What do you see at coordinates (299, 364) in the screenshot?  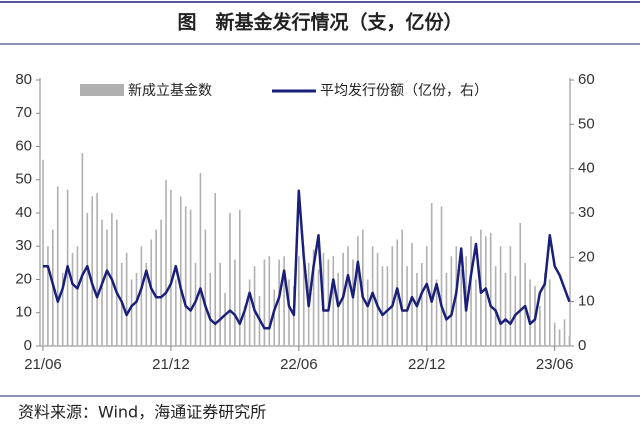 I see `x-tick-label: 22/06` at bounding box center [299, 364].